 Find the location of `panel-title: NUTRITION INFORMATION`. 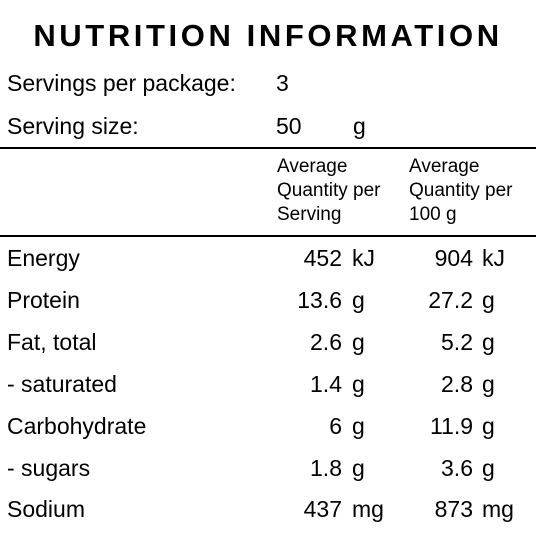

panel-title: NUTRITION INFORMATION is located at coordinates (268, 35).